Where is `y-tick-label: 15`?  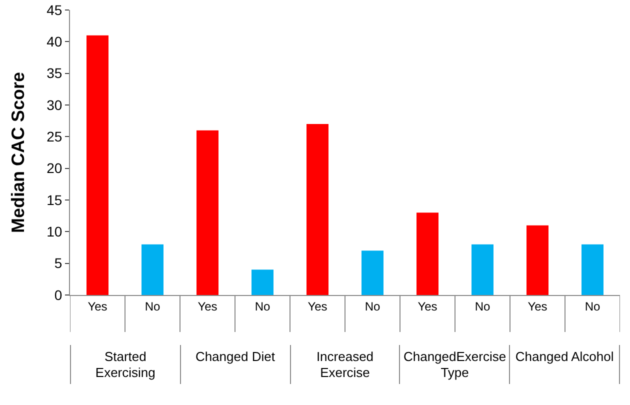
y-tick-label: 15 is located at coordinates (54, 200).